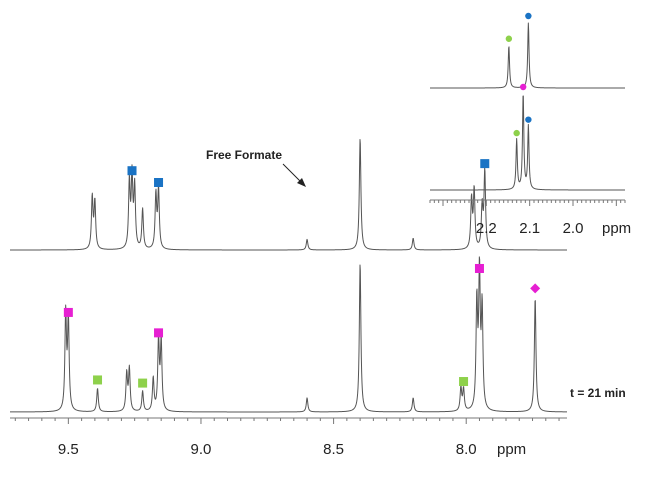 This screenshot has width=657, height=479. What do you see at coordinates (486, 228) in the screenshot?
I see `inset-tick-label: 2.2` at bounding box center [486, 228].